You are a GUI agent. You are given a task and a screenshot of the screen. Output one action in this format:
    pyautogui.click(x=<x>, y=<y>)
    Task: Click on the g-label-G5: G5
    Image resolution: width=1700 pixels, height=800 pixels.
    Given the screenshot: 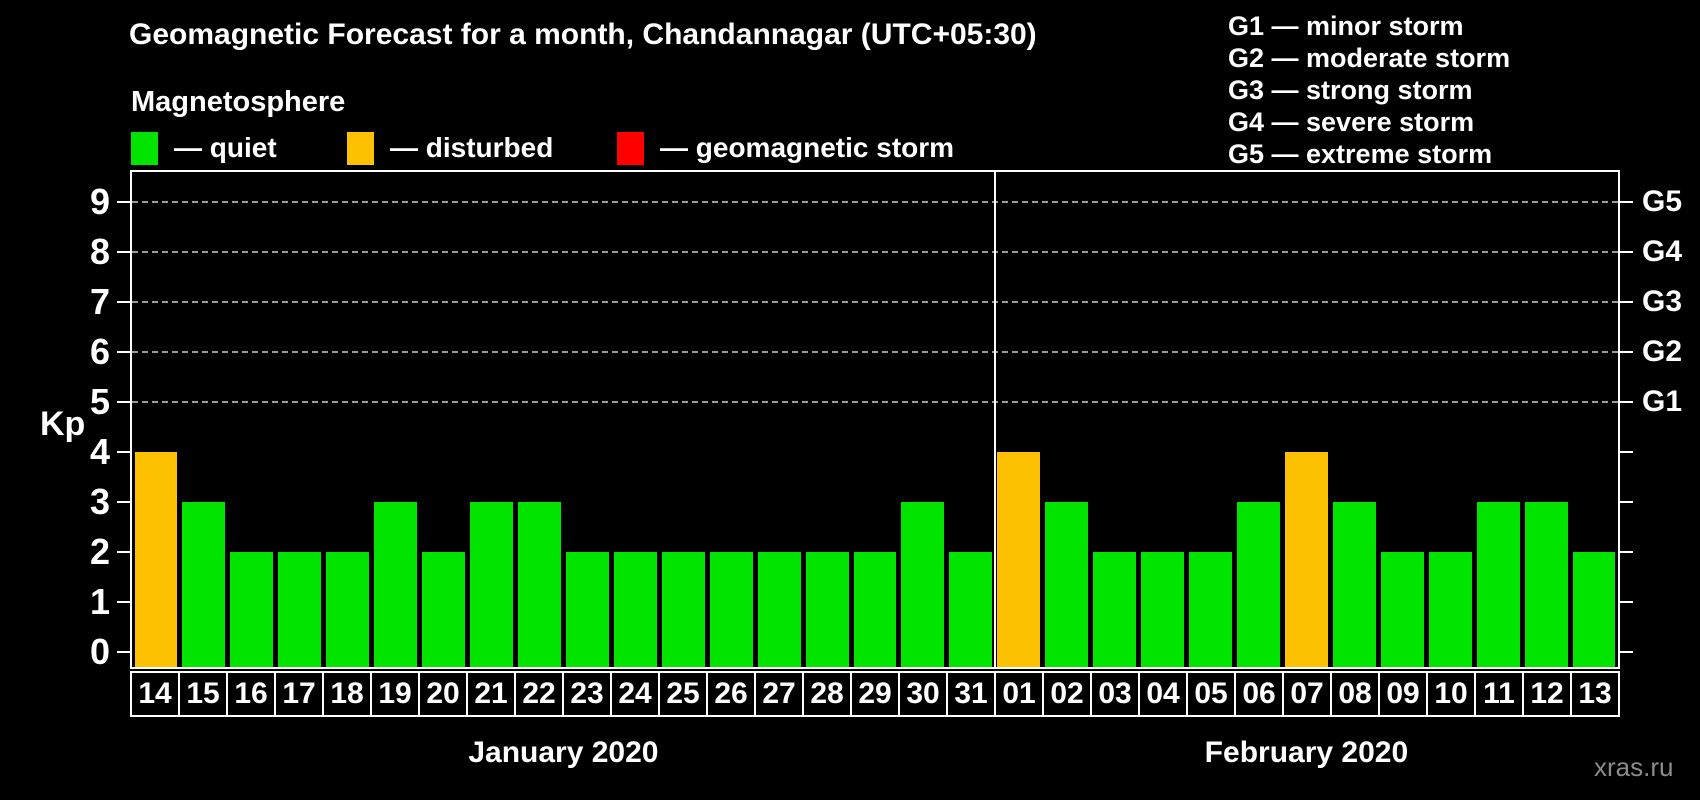 What is the action you would take?
    pyautogui.click(x=1662, y=201)
    